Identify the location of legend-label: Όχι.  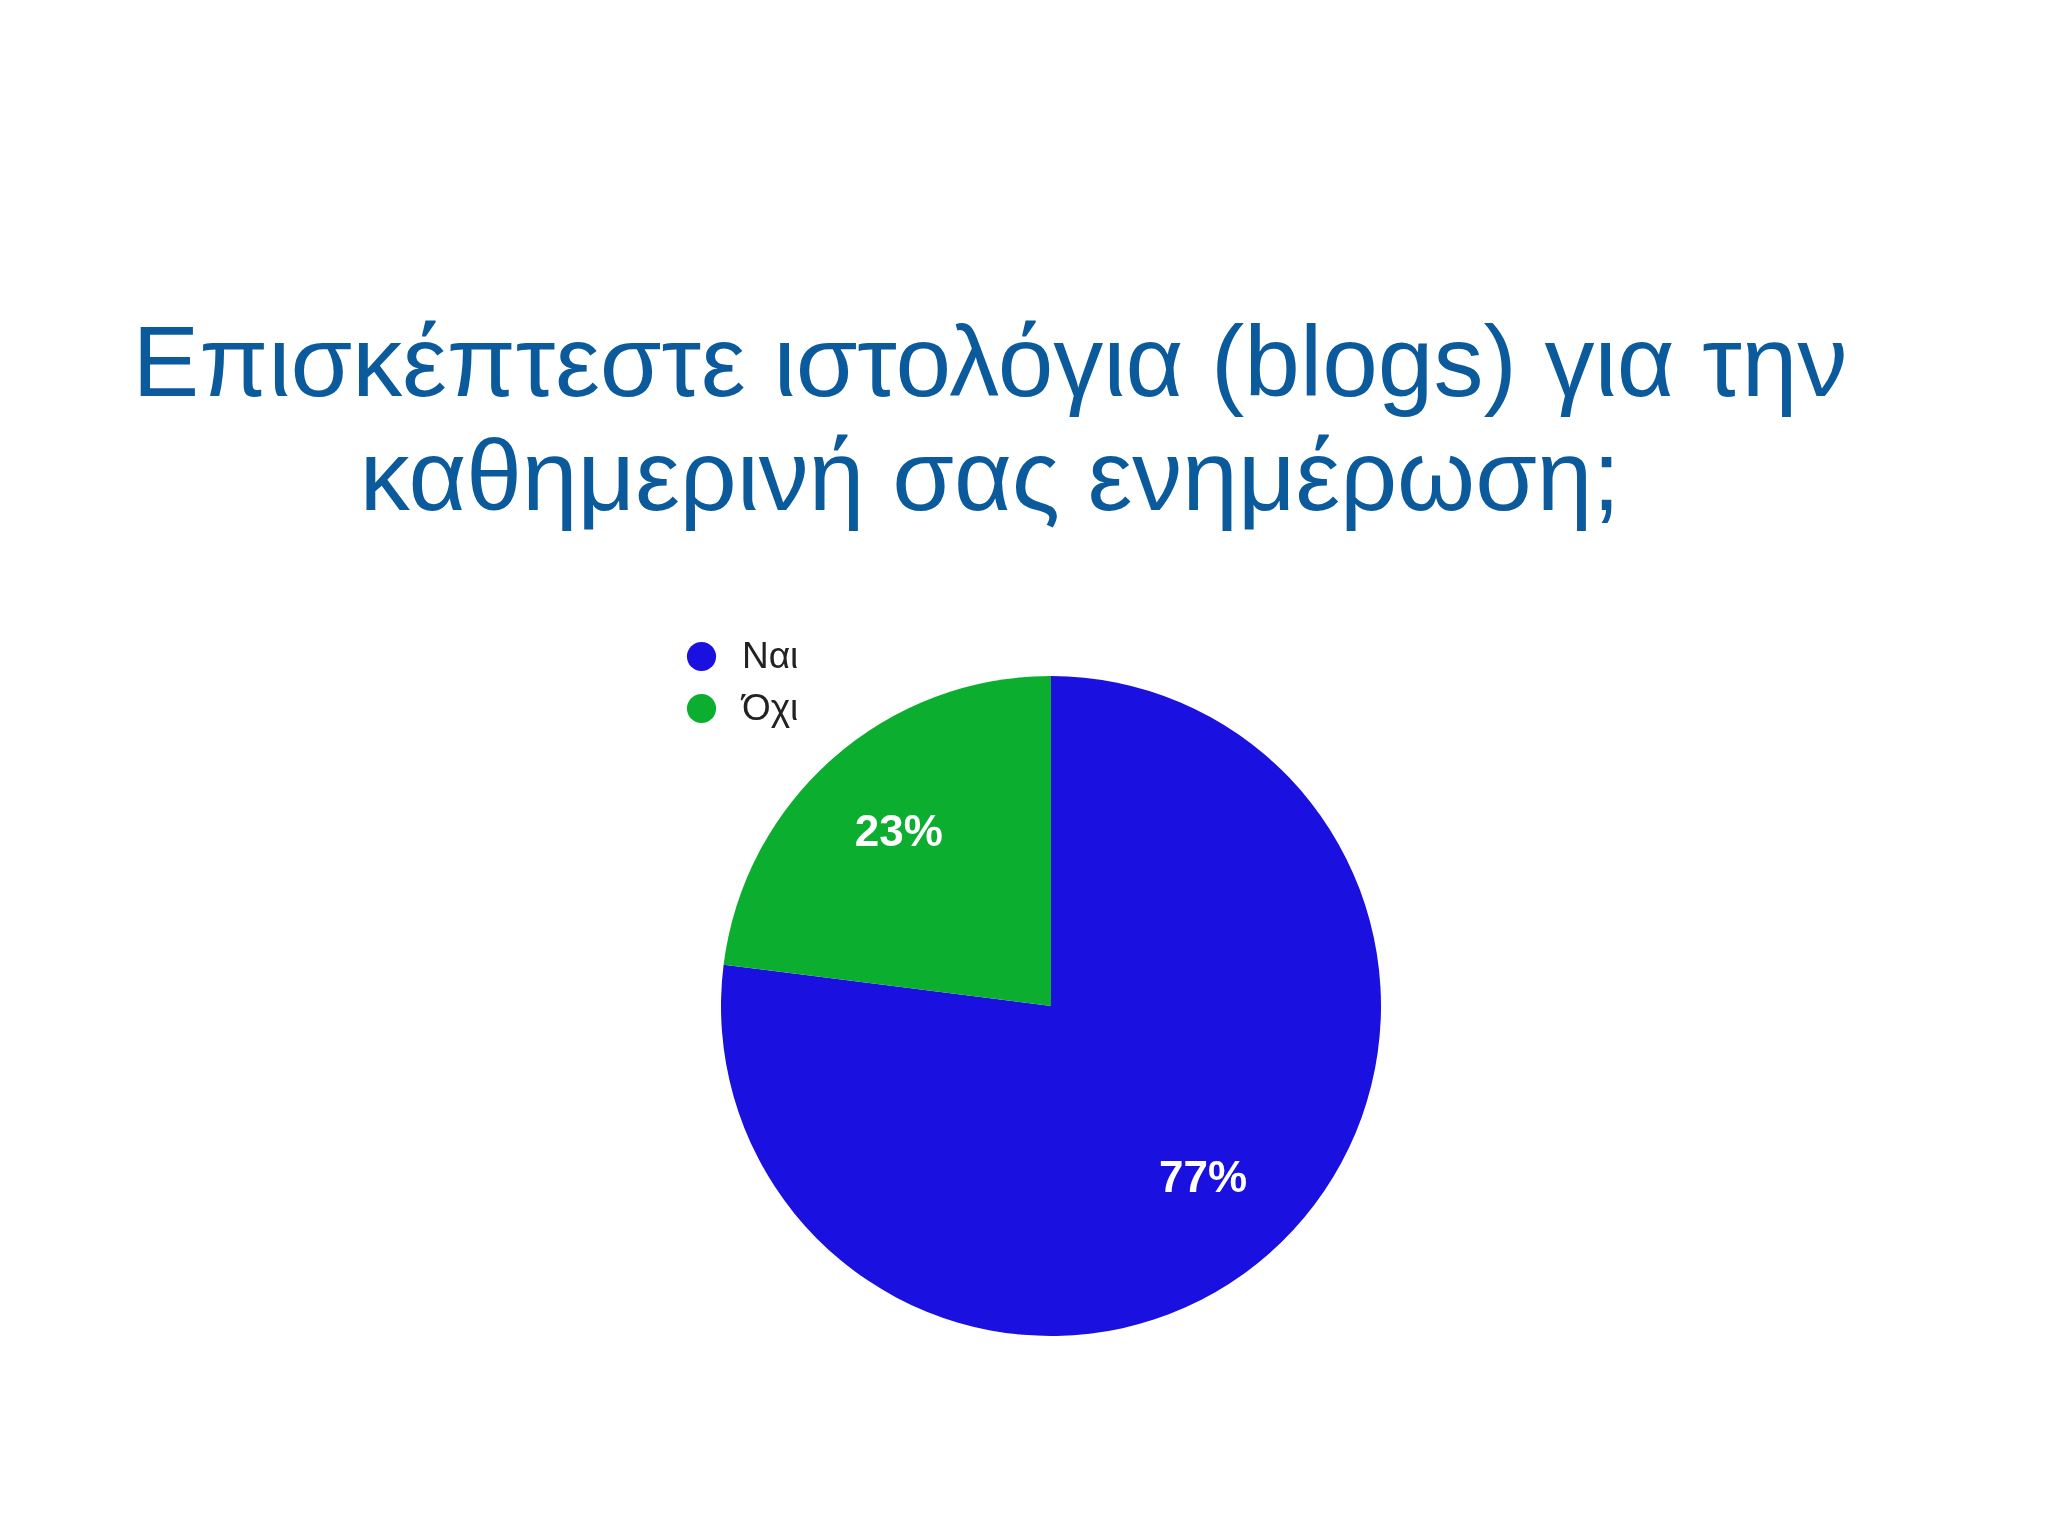
(769, 707).